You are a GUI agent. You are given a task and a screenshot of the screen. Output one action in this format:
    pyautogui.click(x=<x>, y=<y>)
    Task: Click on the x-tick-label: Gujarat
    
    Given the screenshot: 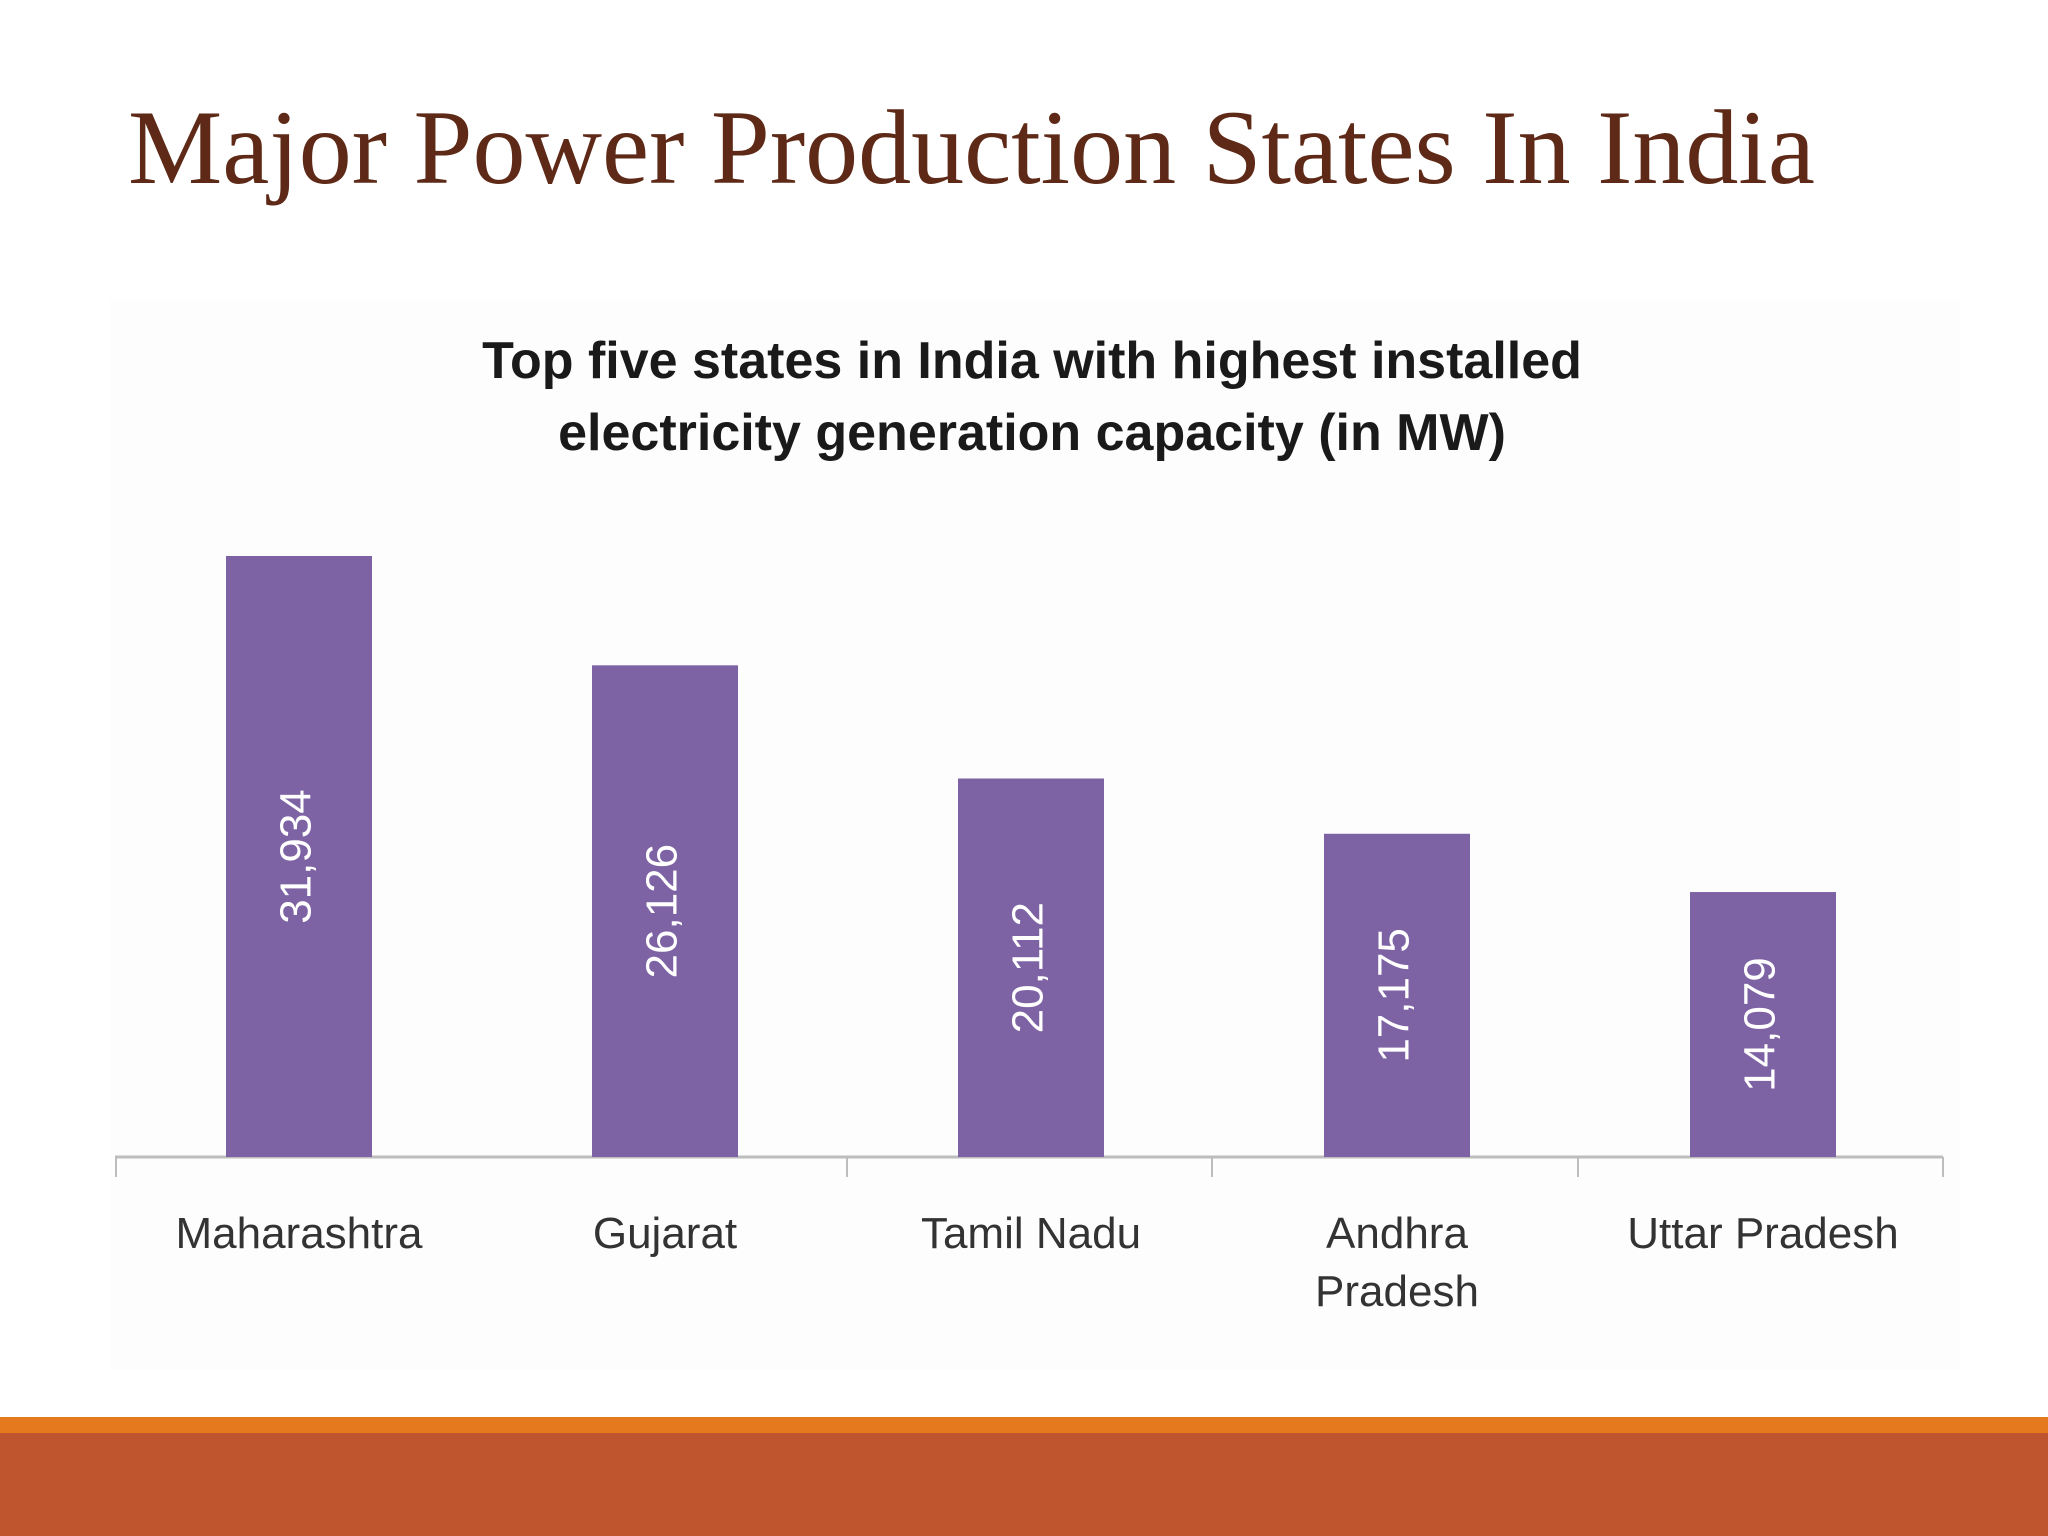 What is the action you would take?
    pyautogui.click(x=665, y=1233)
    